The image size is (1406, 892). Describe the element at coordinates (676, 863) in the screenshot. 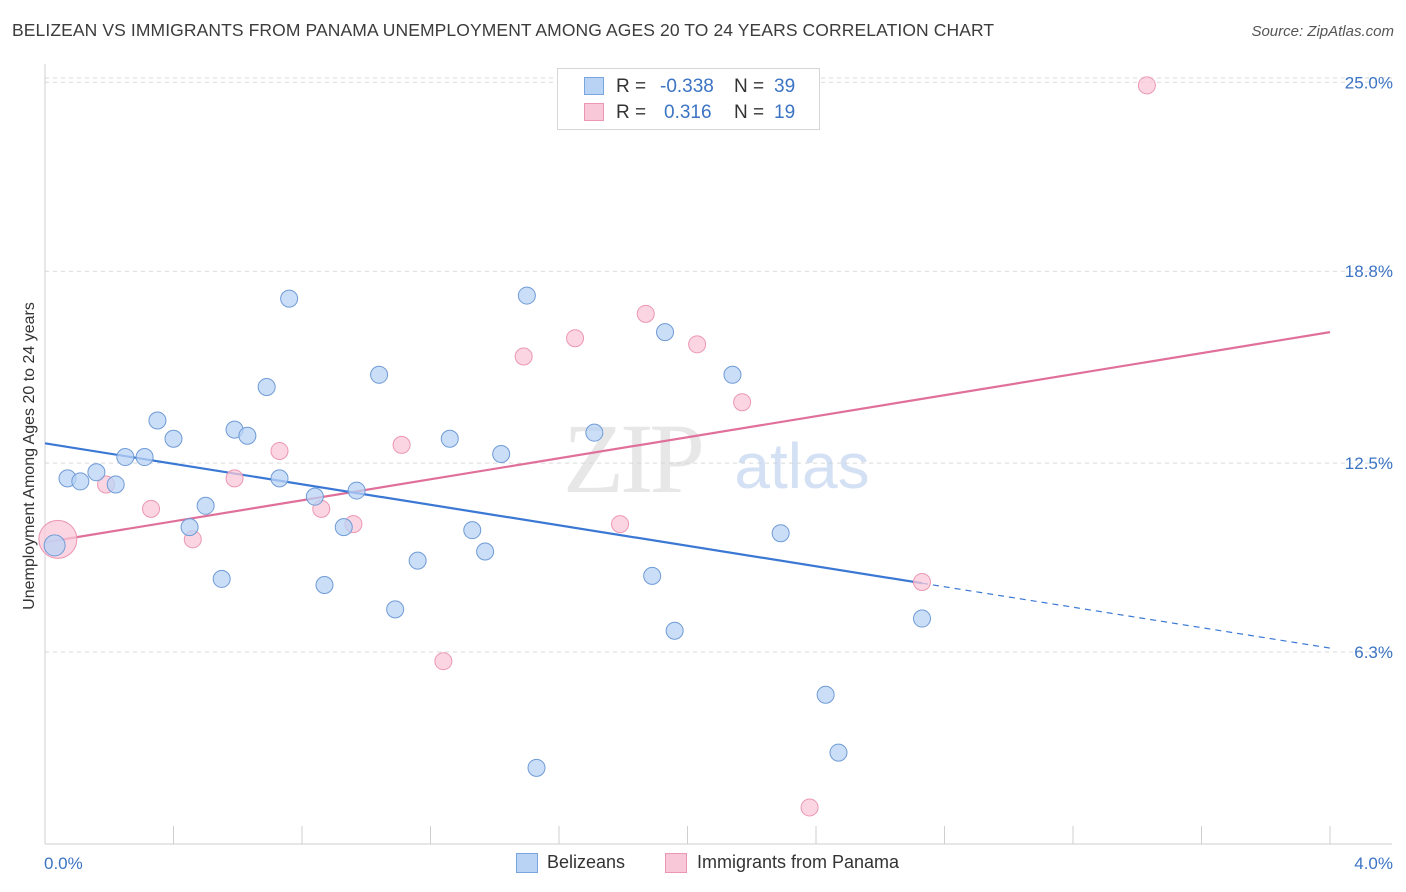

I see `panama-legend-swatch` at that location.